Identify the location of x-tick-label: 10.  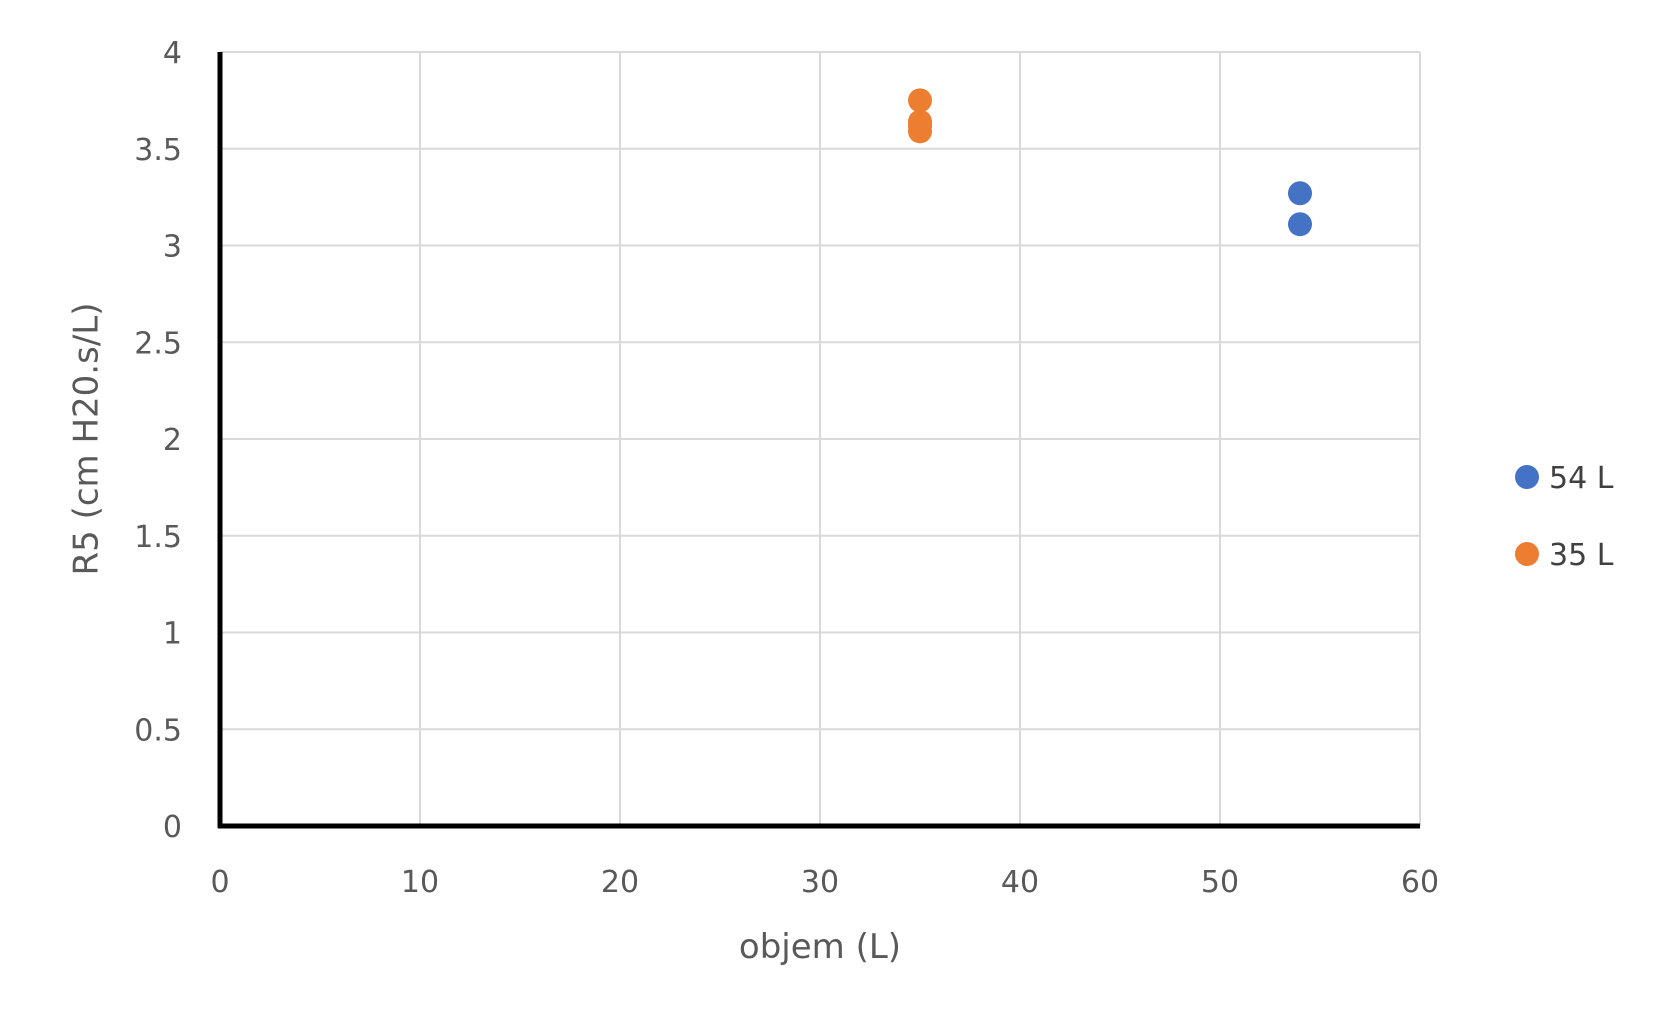
(420, 882).